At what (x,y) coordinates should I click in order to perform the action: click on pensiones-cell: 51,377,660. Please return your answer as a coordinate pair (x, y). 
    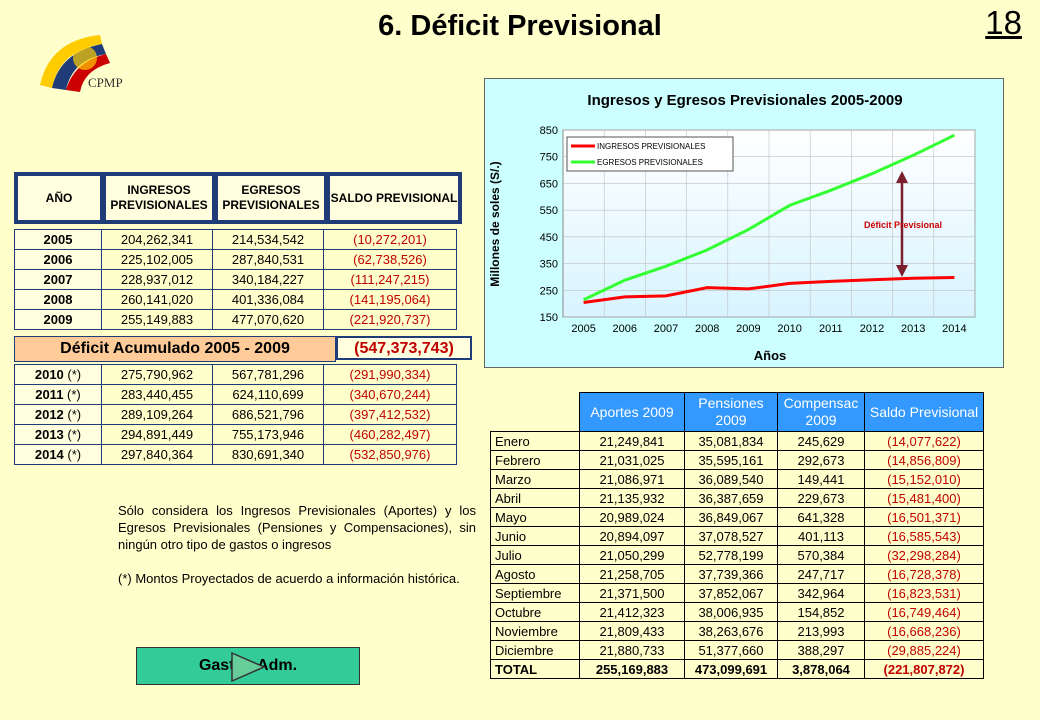
    Looking at the image, I should click on (731, 650).